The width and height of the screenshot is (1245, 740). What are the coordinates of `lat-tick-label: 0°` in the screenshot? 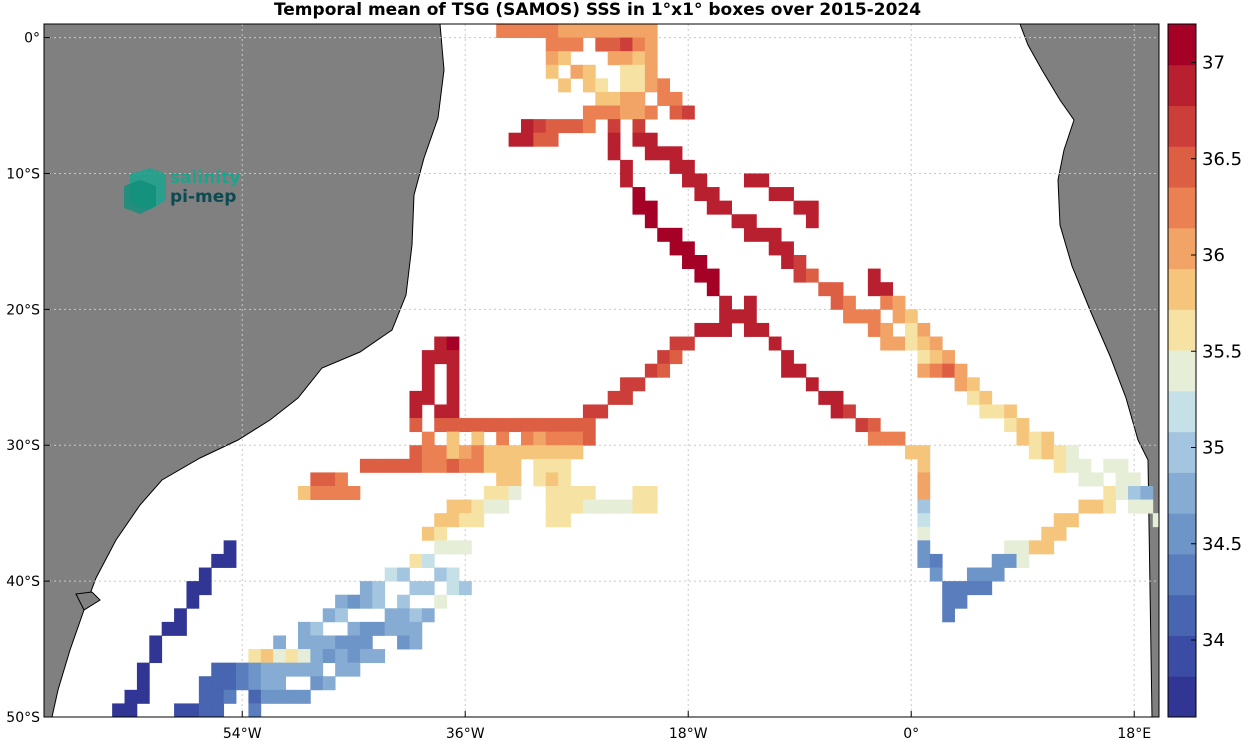 It's located at (32, 39).